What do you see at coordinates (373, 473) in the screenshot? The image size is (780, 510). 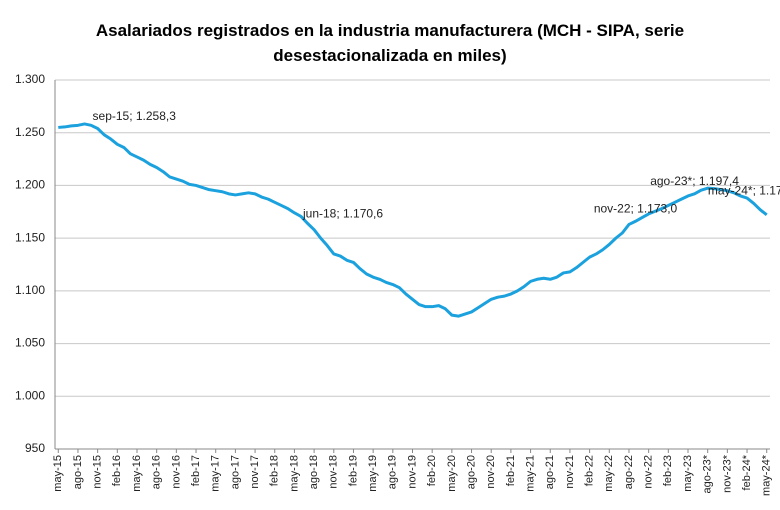 I see `x-tick-label: may-19` at bounding box center [373, 473].